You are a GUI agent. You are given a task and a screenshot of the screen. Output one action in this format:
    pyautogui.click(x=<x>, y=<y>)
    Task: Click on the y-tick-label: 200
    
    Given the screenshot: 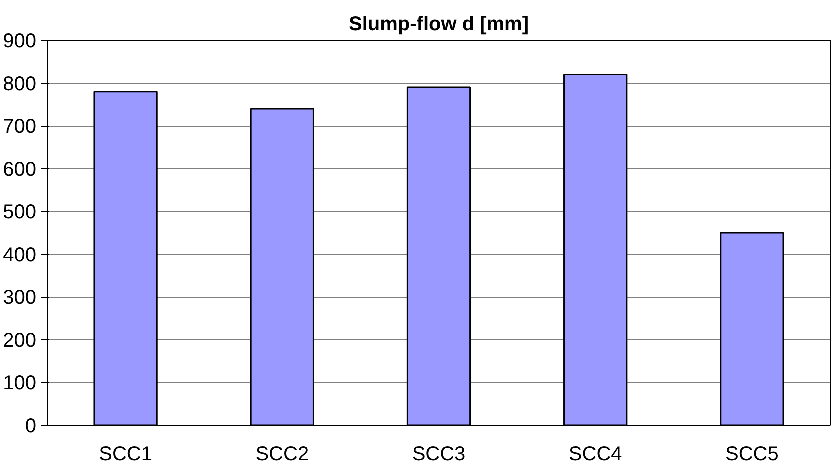 What is the action you would take?
    pyautogui.click(x=20, y=341)
    